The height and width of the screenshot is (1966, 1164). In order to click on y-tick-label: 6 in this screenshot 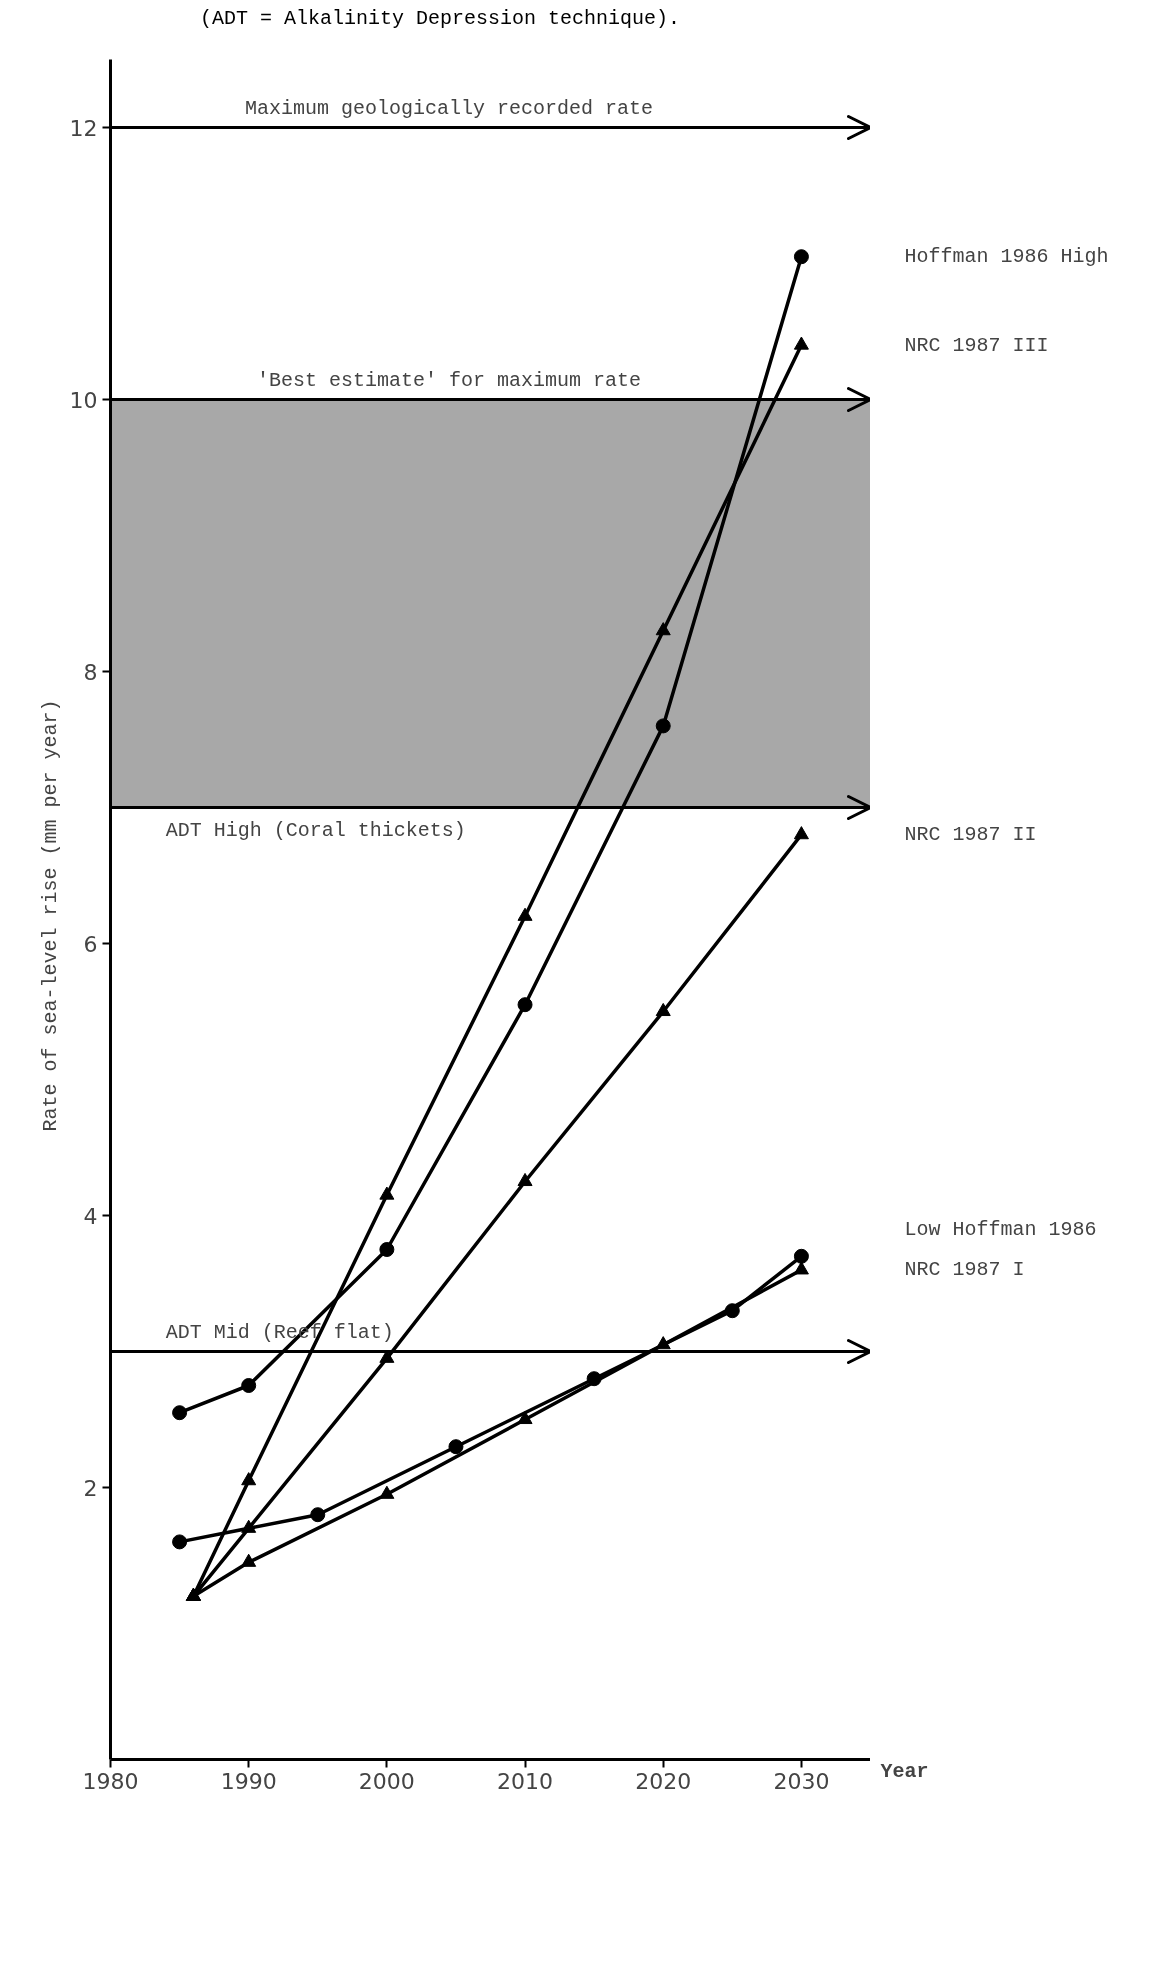, I will do `click(90, 944)`.